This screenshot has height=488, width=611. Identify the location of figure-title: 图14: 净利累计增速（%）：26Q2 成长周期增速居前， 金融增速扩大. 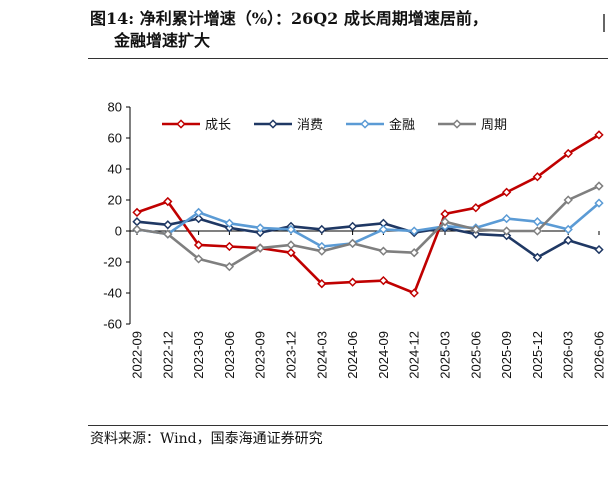
(350, 30).